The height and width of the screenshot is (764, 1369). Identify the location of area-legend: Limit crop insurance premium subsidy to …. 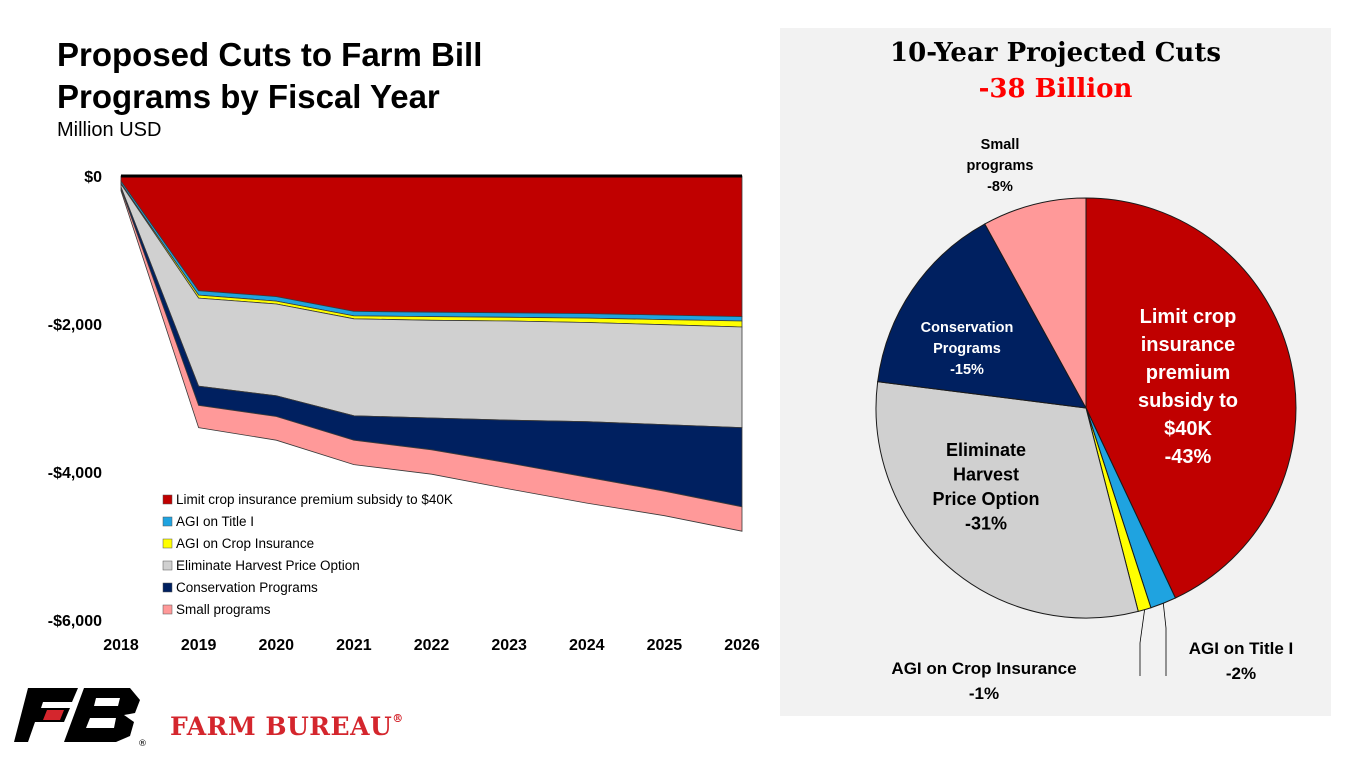
(307, 554).